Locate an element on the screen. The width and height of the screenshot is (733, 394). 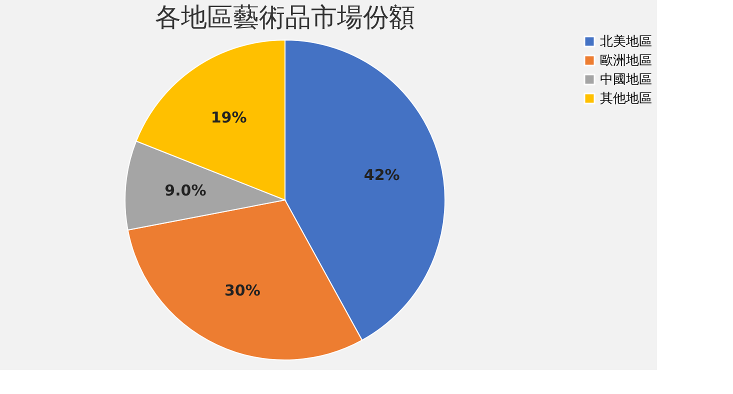
legend-label: 中國地區 is located at coordinates (626, 80).